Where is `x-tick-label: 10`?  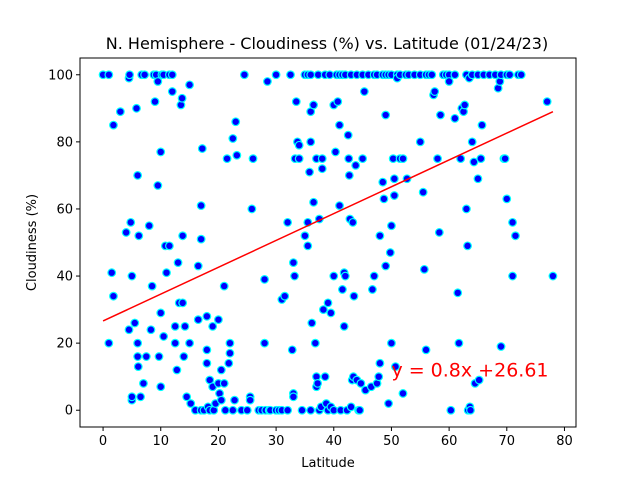
x-tick-label: 10 is located at coordinates (160, 441).